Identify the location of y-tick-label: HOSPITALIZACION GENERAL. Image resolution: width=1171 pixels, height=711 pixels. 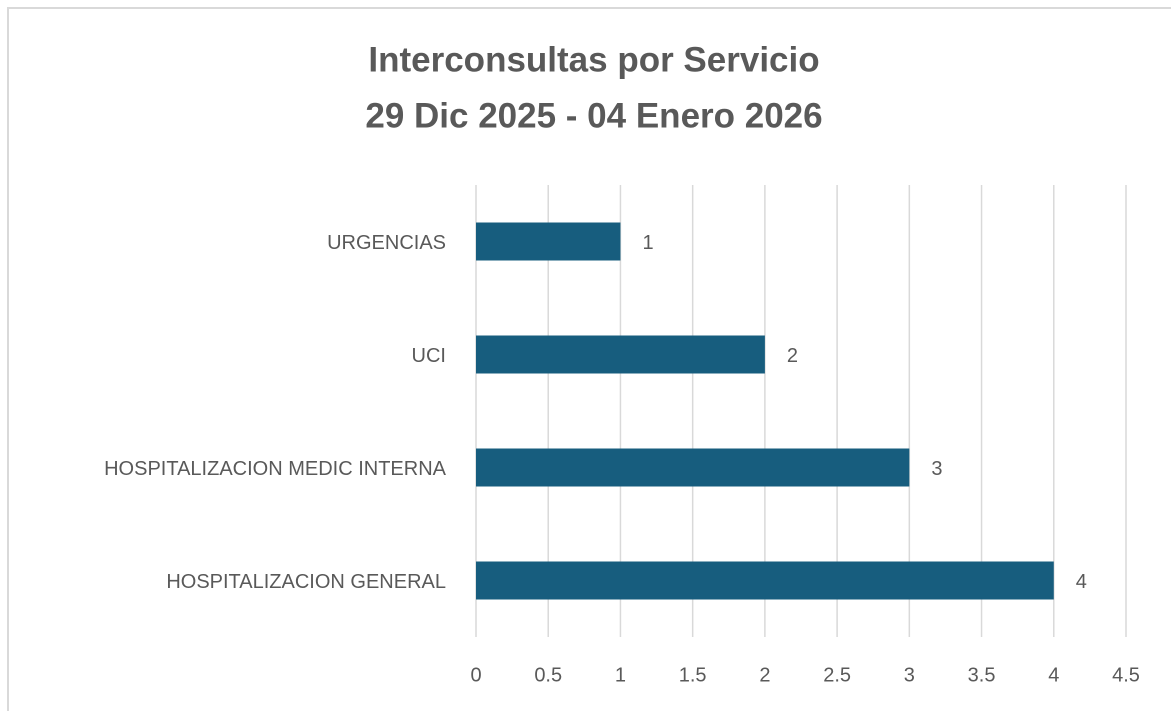
(306, 582).